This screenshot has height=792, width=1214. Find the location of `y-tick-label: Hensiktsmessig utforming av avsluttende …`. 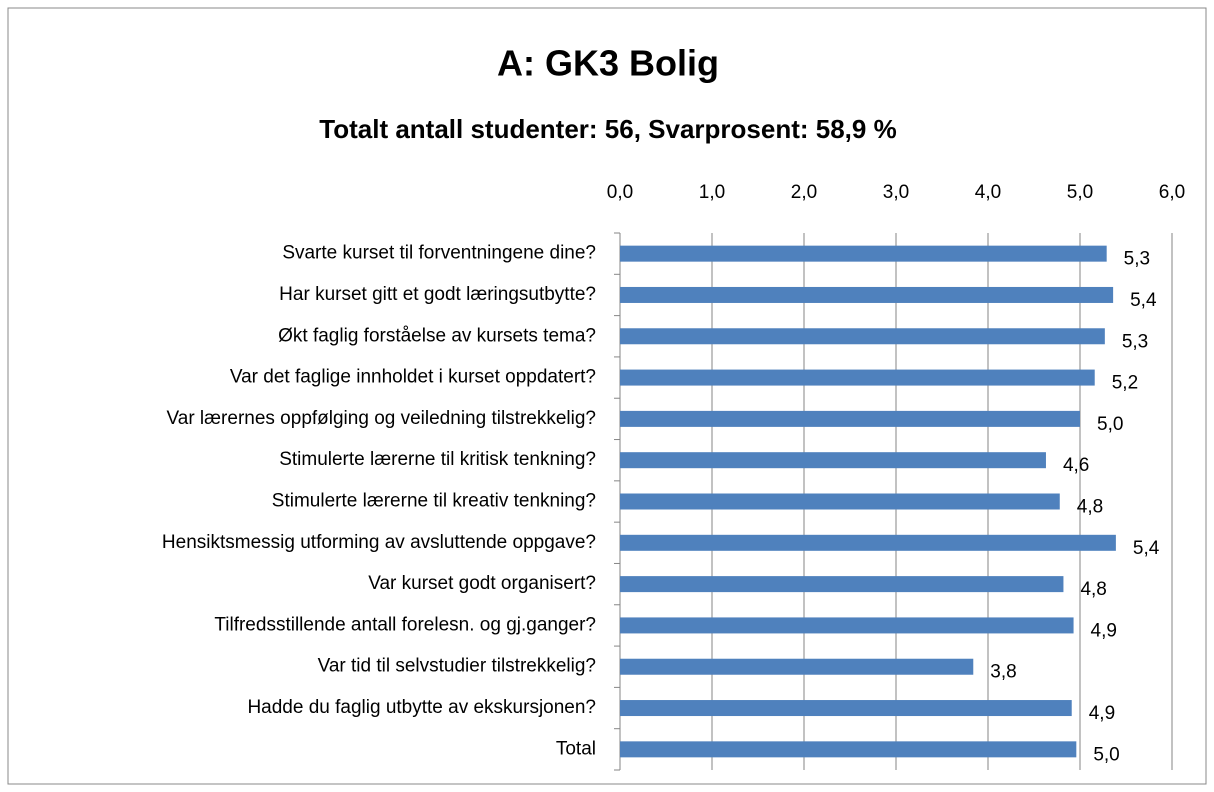

y-tick-label: Hensiktsmessig utforming av avsluttende … is located at coordinates (379, 542).